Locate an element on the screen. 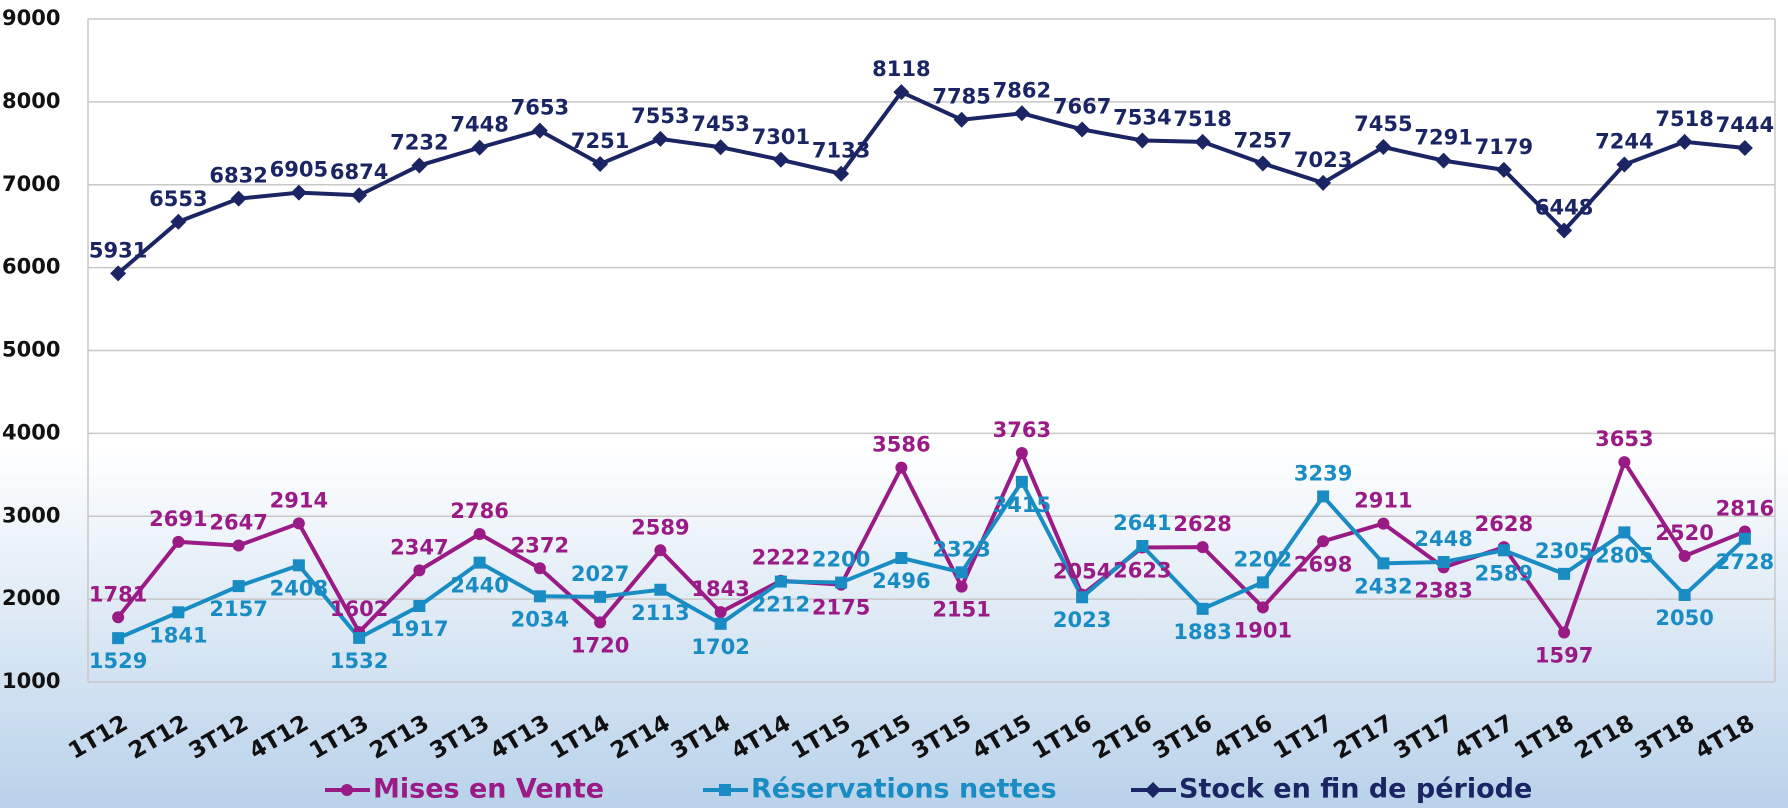 The width and height of the screenshot is (1788, 808). legend-label: Stock en fin de période is located at coordinates (1355, 789).